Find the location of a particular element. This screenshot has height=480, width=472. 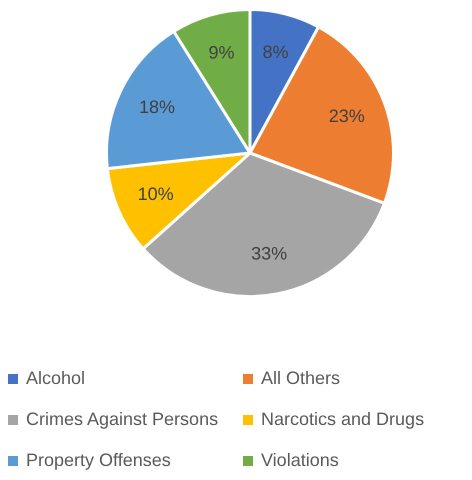

data-label: 9% is located at coordinates (221, 52).